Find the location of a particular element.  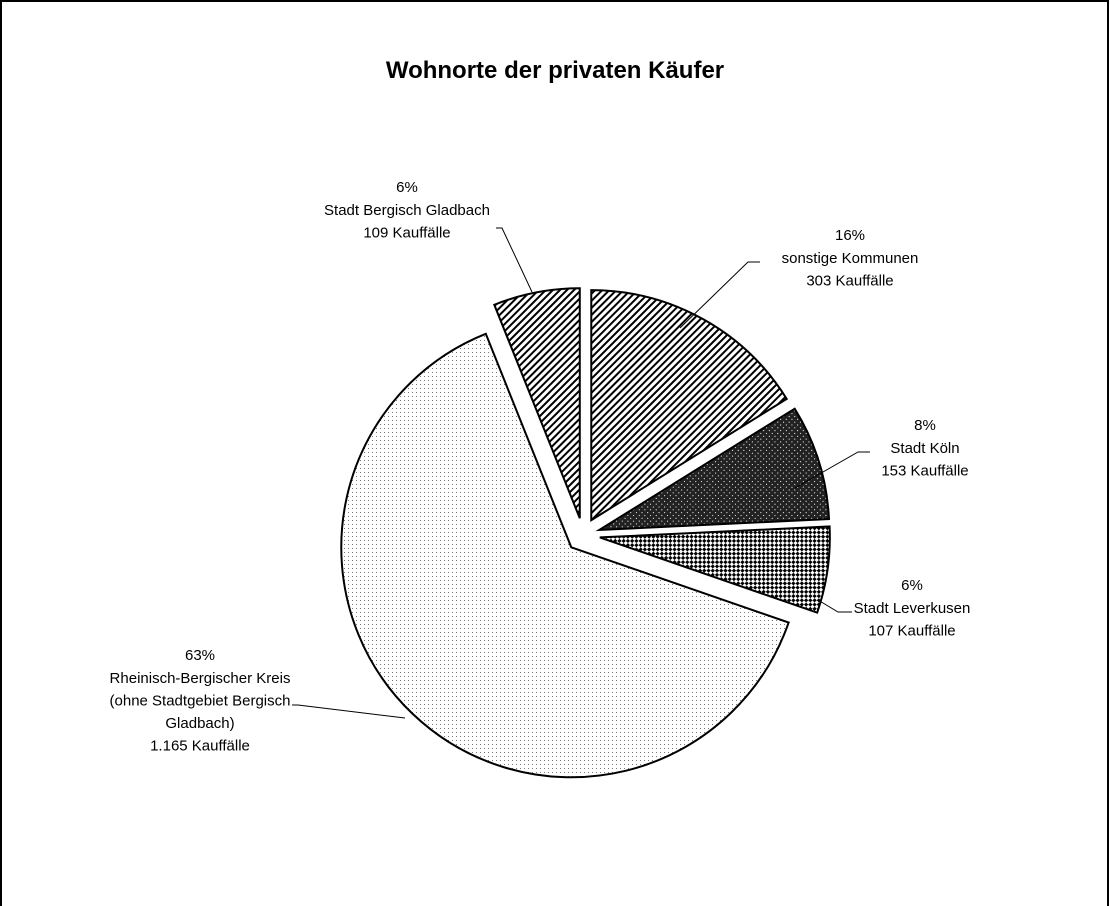

category-label: Stadt Bergisch Gladbach is located at coordinates (407, 210).